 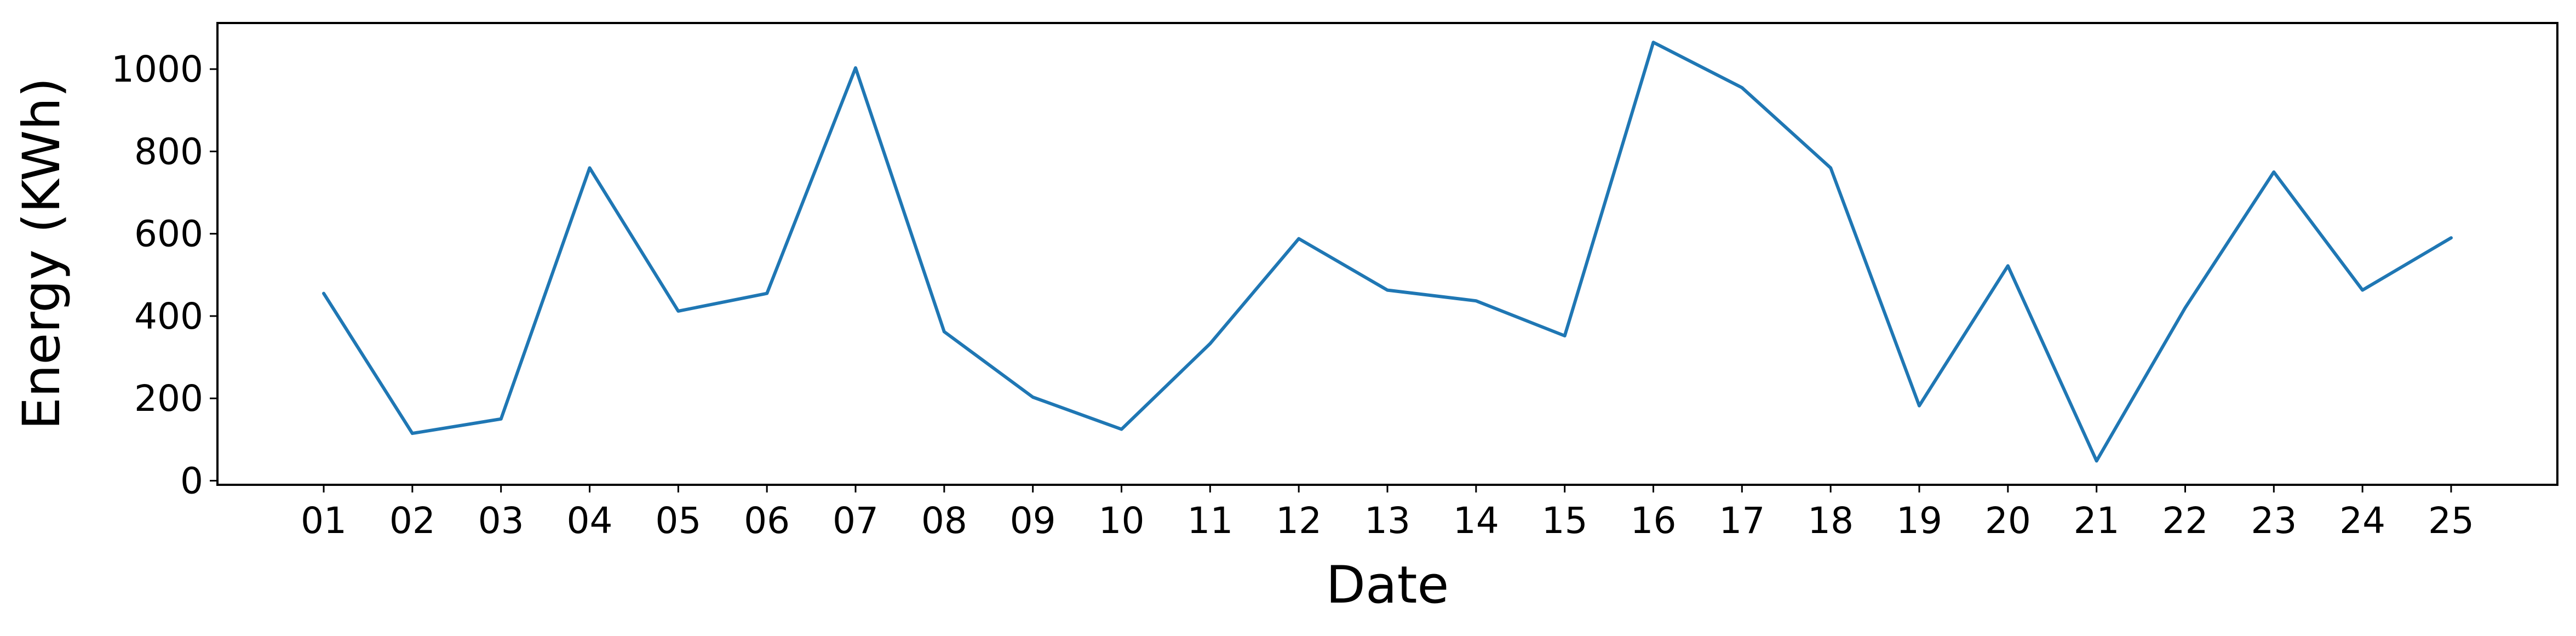 I want to click on x-tick-label: 18, so click(x=1831, y=521).